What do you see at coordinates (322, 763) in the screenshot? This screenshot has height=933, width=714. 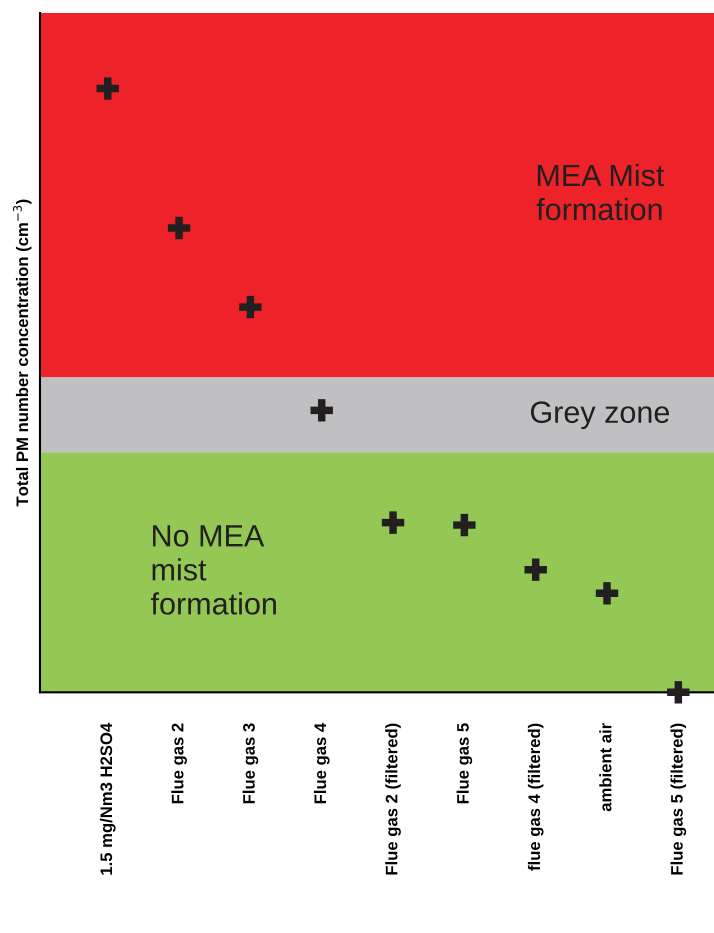 I see `x-tick-label: Flue gas 4` at bounding box center [322, 763].